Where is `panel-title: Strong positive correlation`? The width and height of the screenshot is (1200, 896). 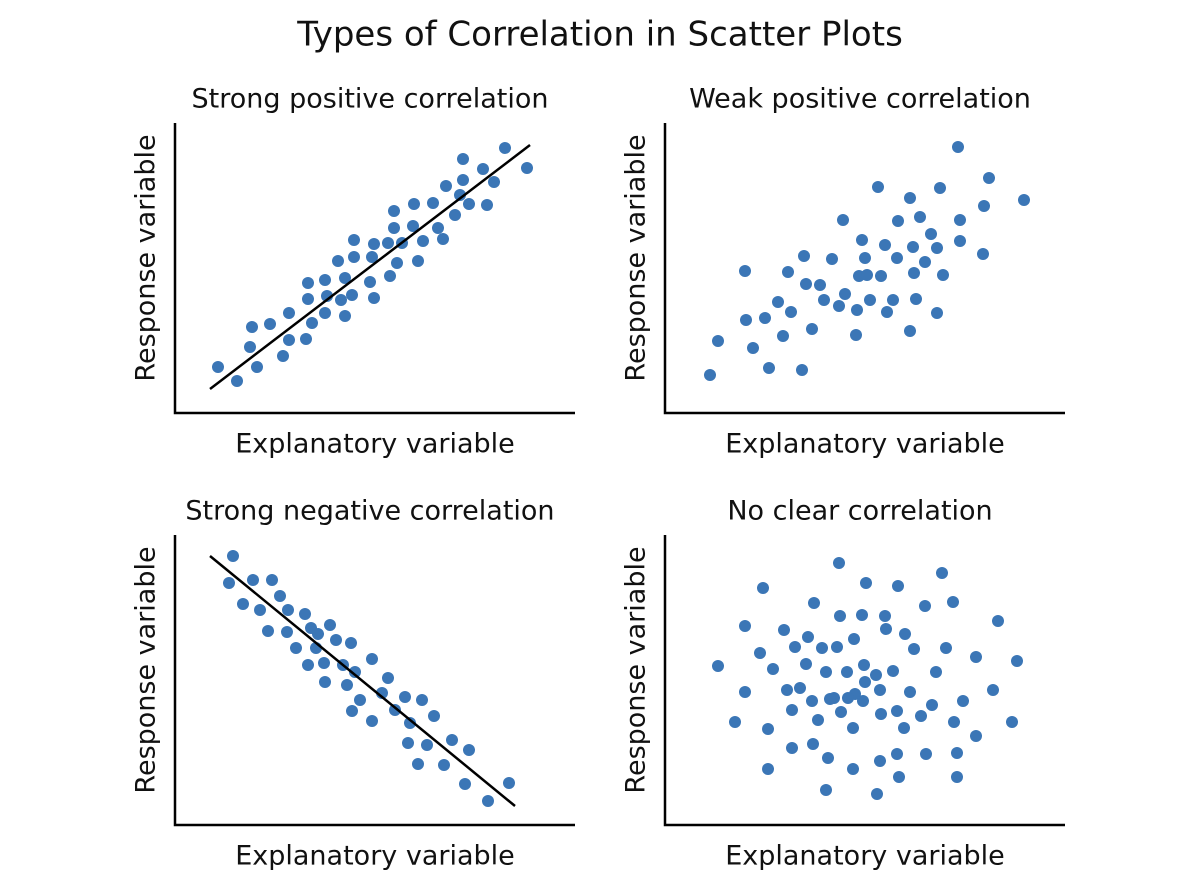 panel-title: Strong positive correlation is located at coordinates (370, 99).